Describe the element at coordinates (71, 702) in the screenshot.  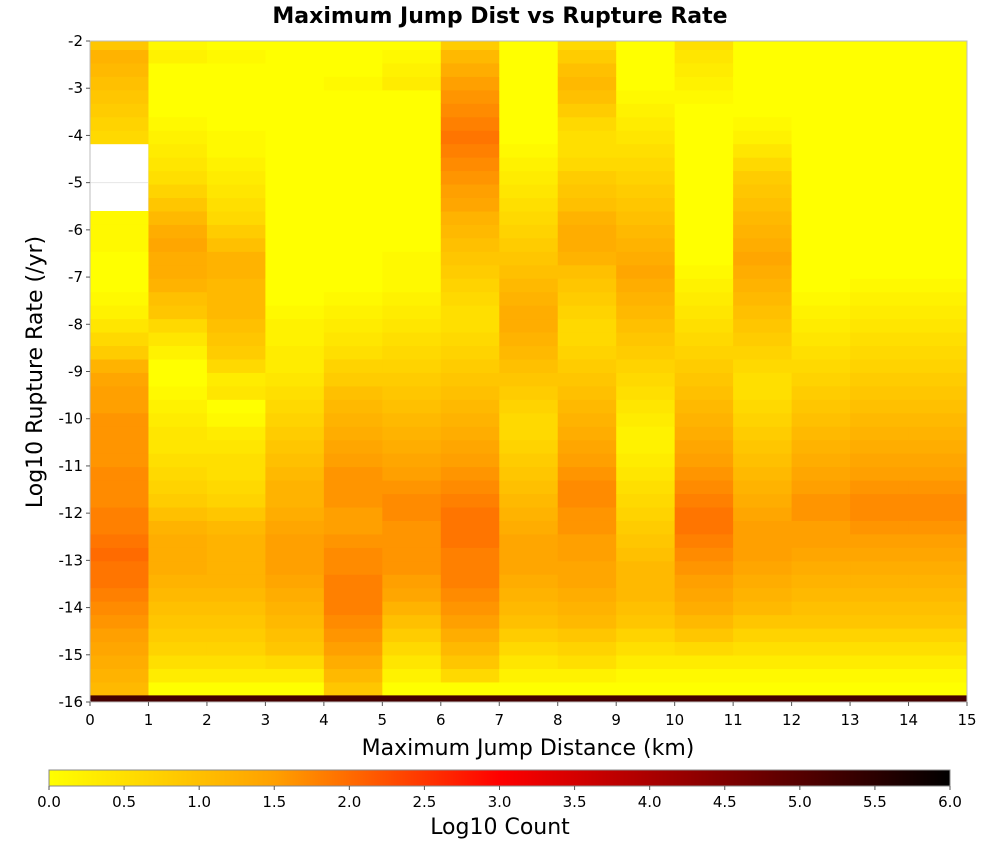
I see `y-tick-label: -16` at that location.